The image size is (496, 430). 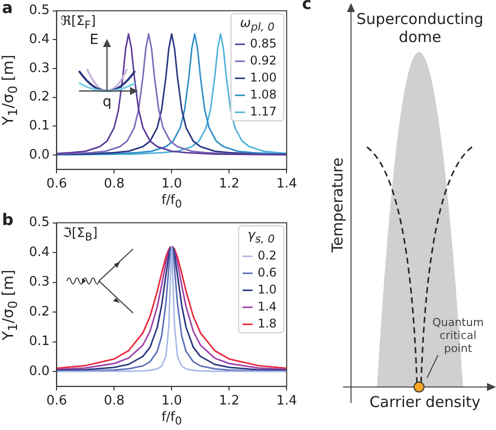 I want to click on legend-label: 1.8, so click(x=267, y=323).